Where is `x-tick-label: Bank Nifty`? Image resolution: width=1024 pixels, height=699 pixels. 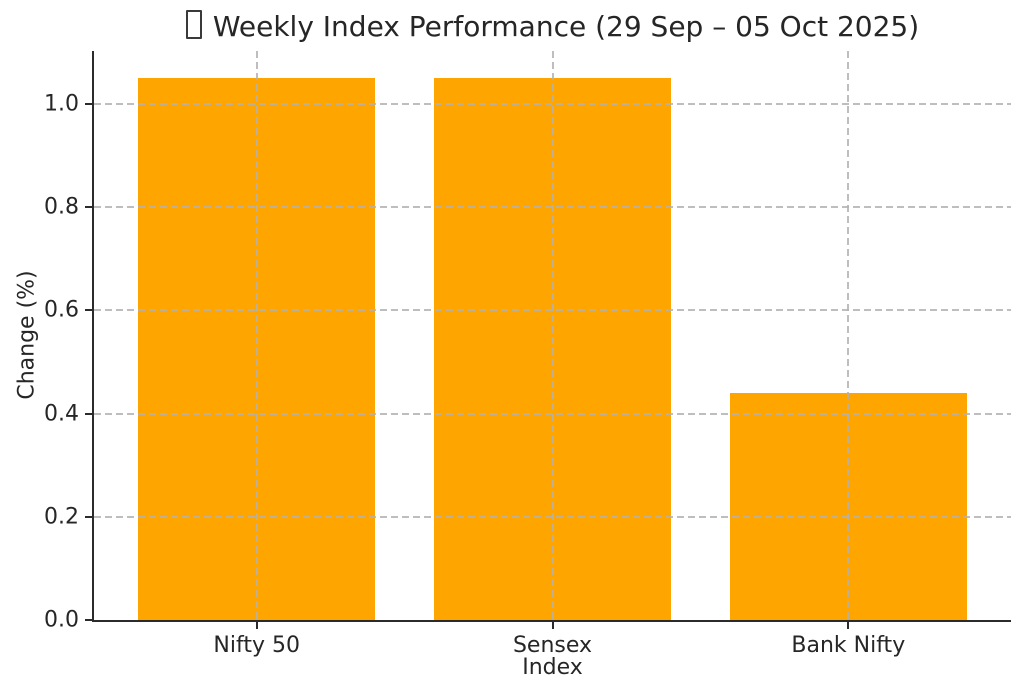
x-tick-label: Bank Nifty is located at coordinates (848, 645).